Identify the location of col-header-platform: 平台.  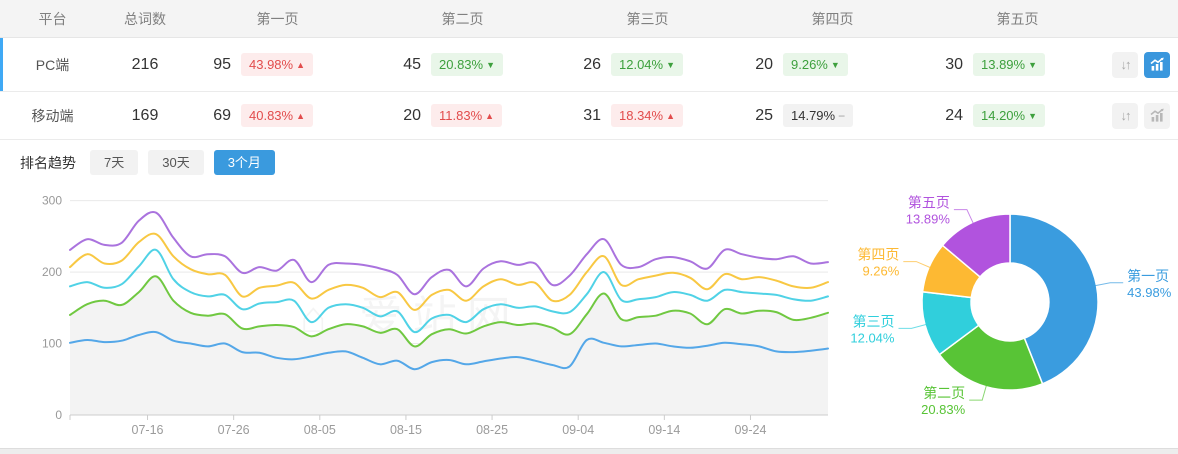
(52, 18).